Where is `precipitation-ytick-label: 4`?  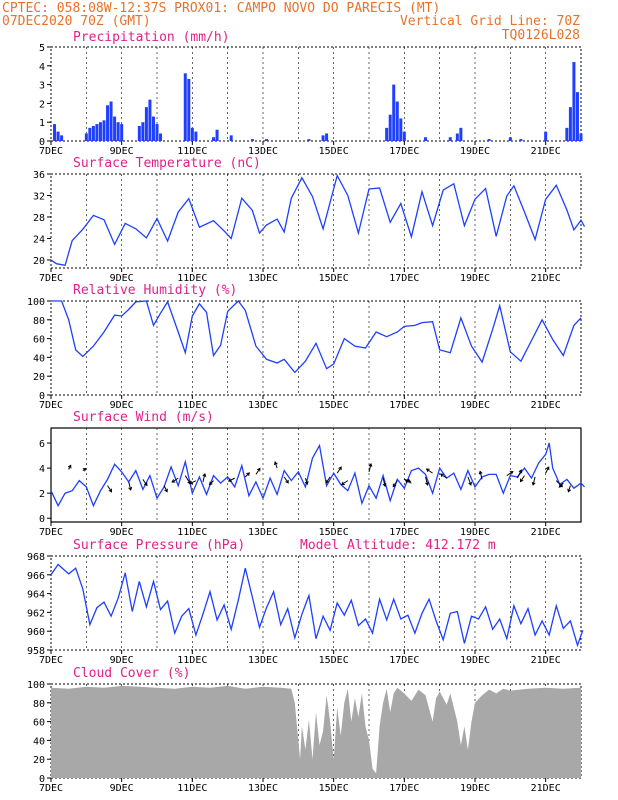 precipitation-ytick-label: 4 is located at coordinates (42, 67).